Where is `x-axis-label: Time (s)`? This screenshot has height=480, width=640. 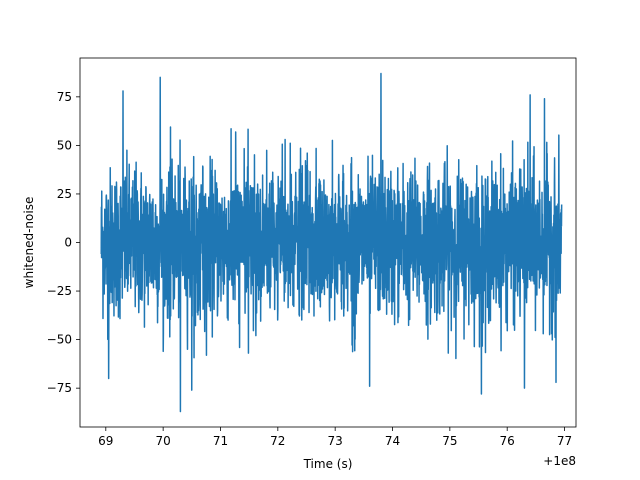 x-axis-label: Time (s) is located at coordinates (328, 464).